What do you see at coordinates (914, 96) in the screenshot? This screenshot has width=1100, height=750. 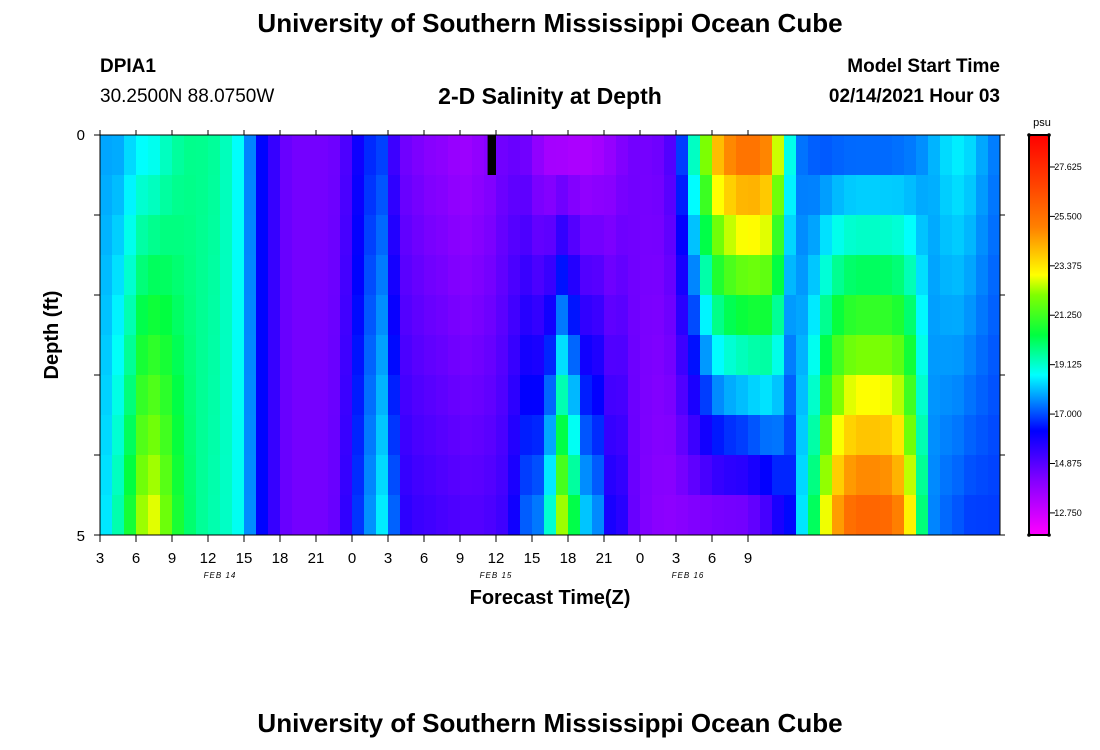 I see `model-start-value: 02/14/2021 Hour 03` at bounding box center [914, 96].